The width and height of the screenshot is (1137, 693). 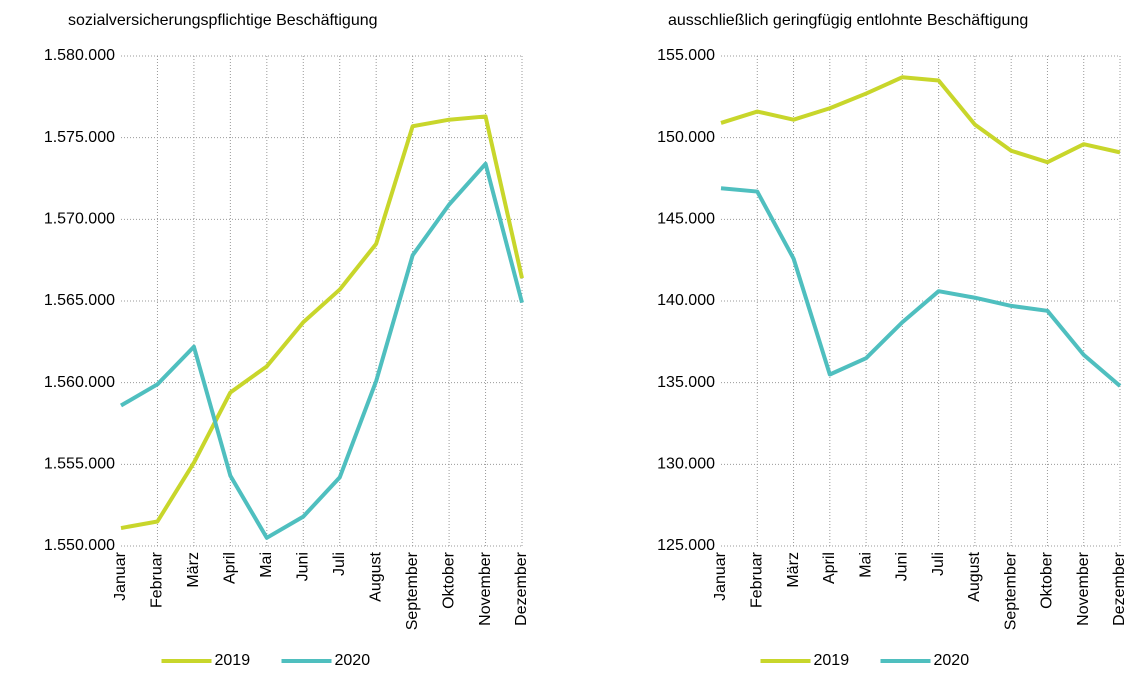 What do you see at coordinates (686, 382) in the screenshot?
I see `y-tick-label: 135.000` at bounding box center [686, 382].